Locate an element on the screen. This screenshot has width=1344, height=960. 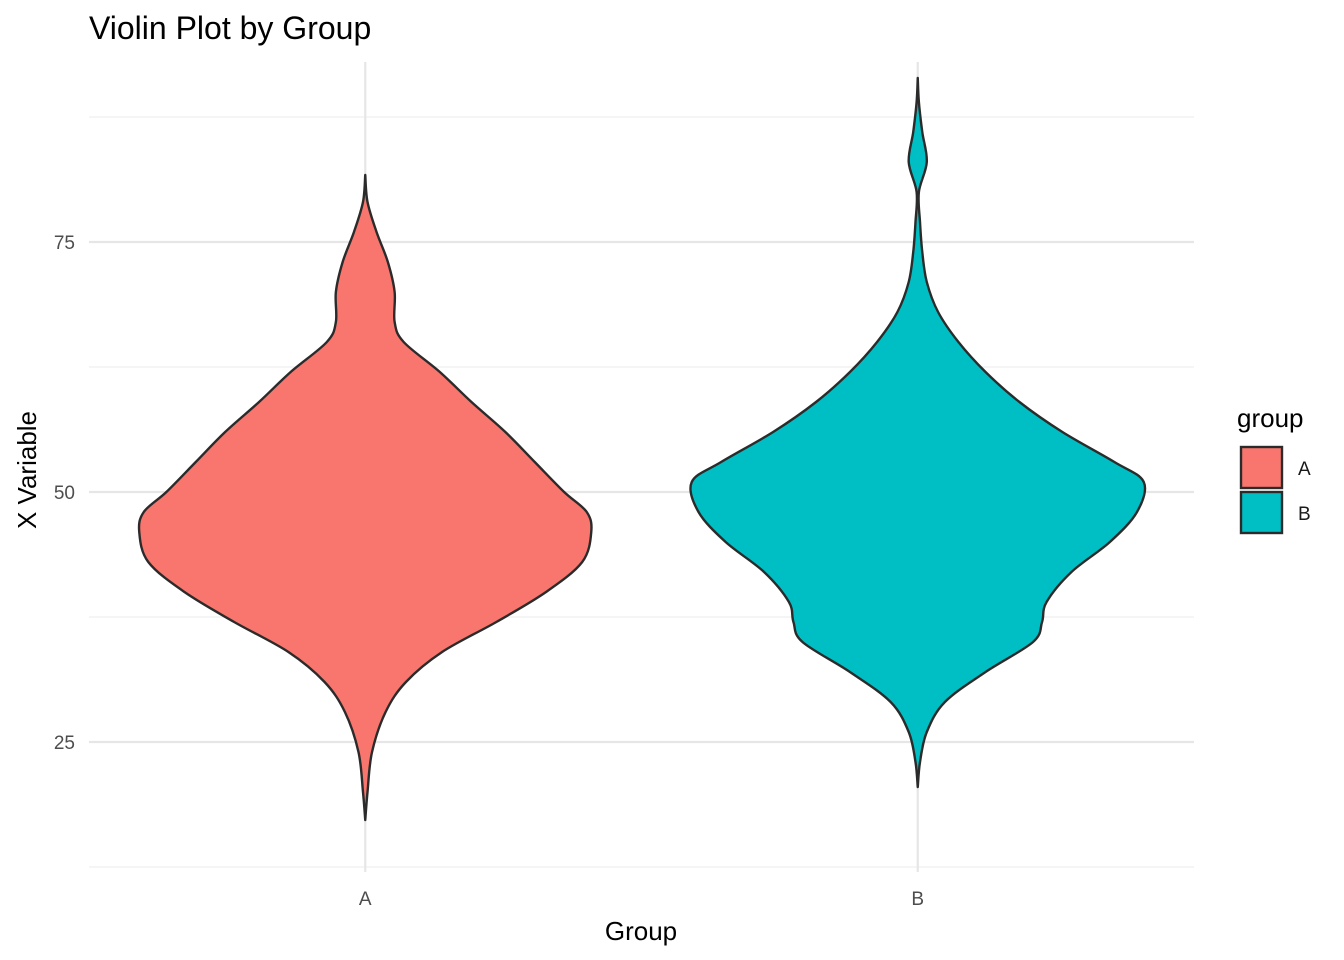
y-tick-labels: 25 50 75 is located at coordinates (64, 493).